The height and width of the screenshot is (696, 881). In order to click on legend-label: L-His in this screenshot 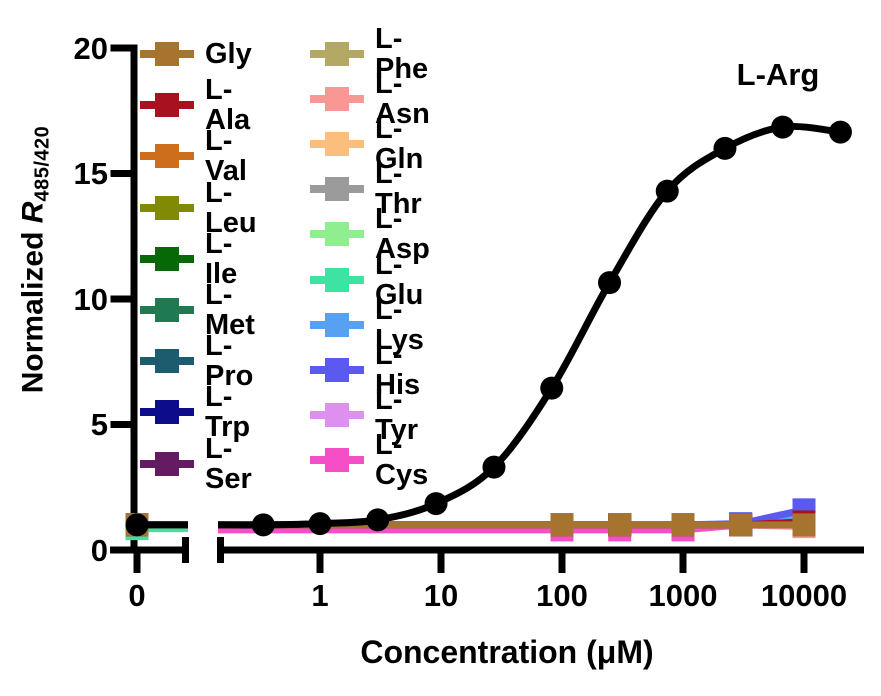, I will do `click(398, 369)`.